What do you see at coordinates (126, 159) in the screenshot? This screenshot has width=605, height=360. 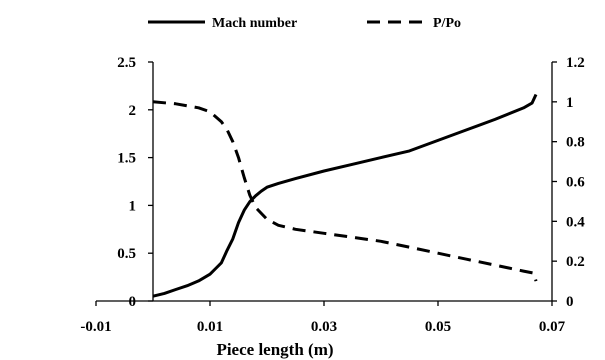 I see `y-left-tick-label: 1.5` at bounding box center [126, 159].